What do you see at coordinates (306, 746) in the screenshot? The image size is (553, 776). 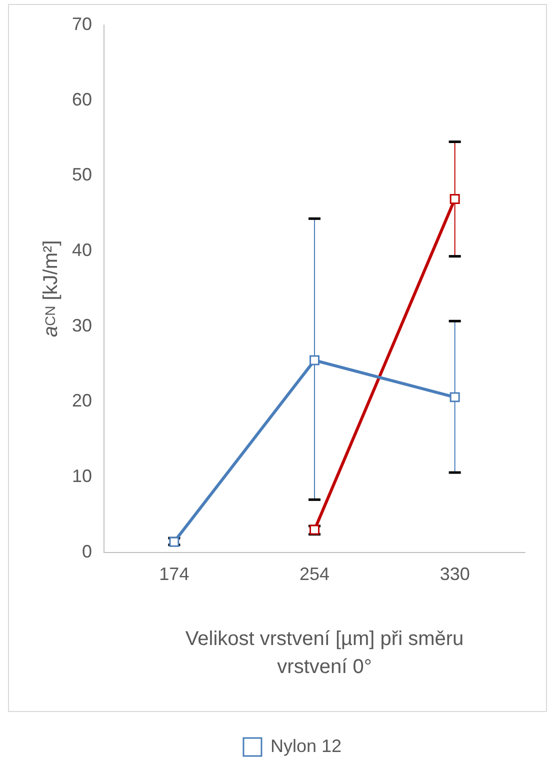 I see `legend-label: Nylon 12` at bounding box center [306, 746].